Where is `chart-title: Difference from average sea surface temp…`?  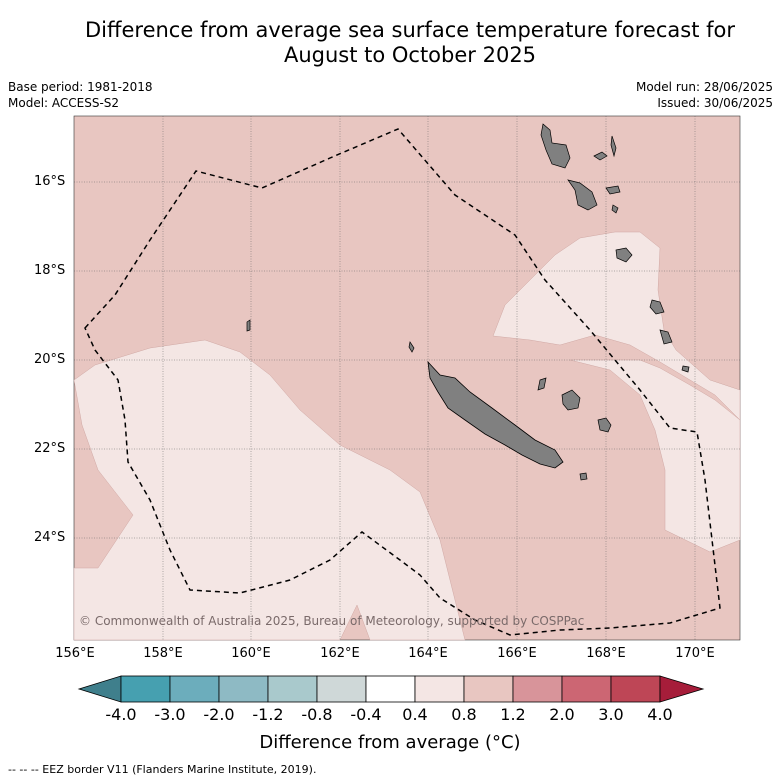 chart-title: Difference from average sea surface temp… is located at coordinates (410, 43).